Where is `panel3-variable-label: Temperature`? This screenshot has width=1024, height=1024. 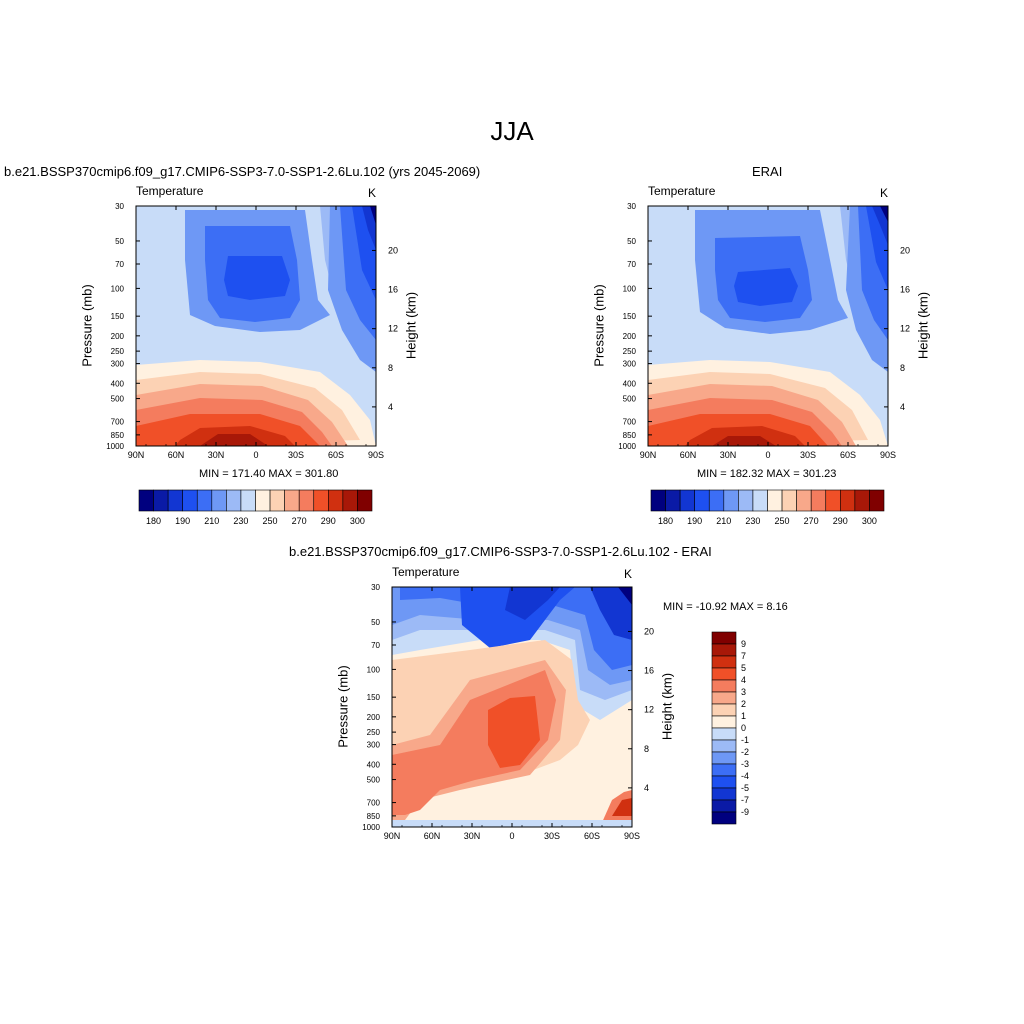 panel3-variable-label: Temperature is located at coordinates (426, 572).